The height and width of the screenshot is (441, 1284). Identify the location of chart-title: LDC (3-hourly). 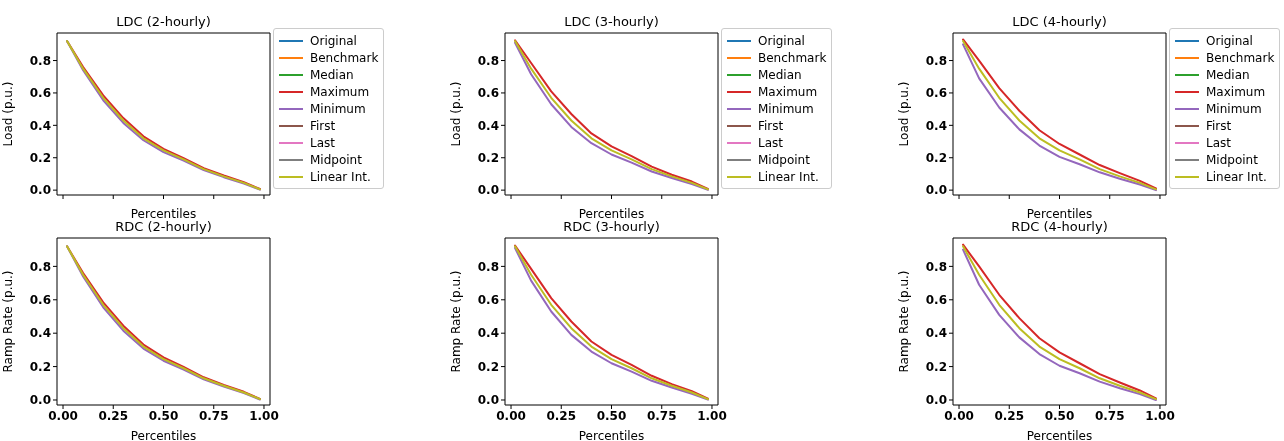
(611, 21).